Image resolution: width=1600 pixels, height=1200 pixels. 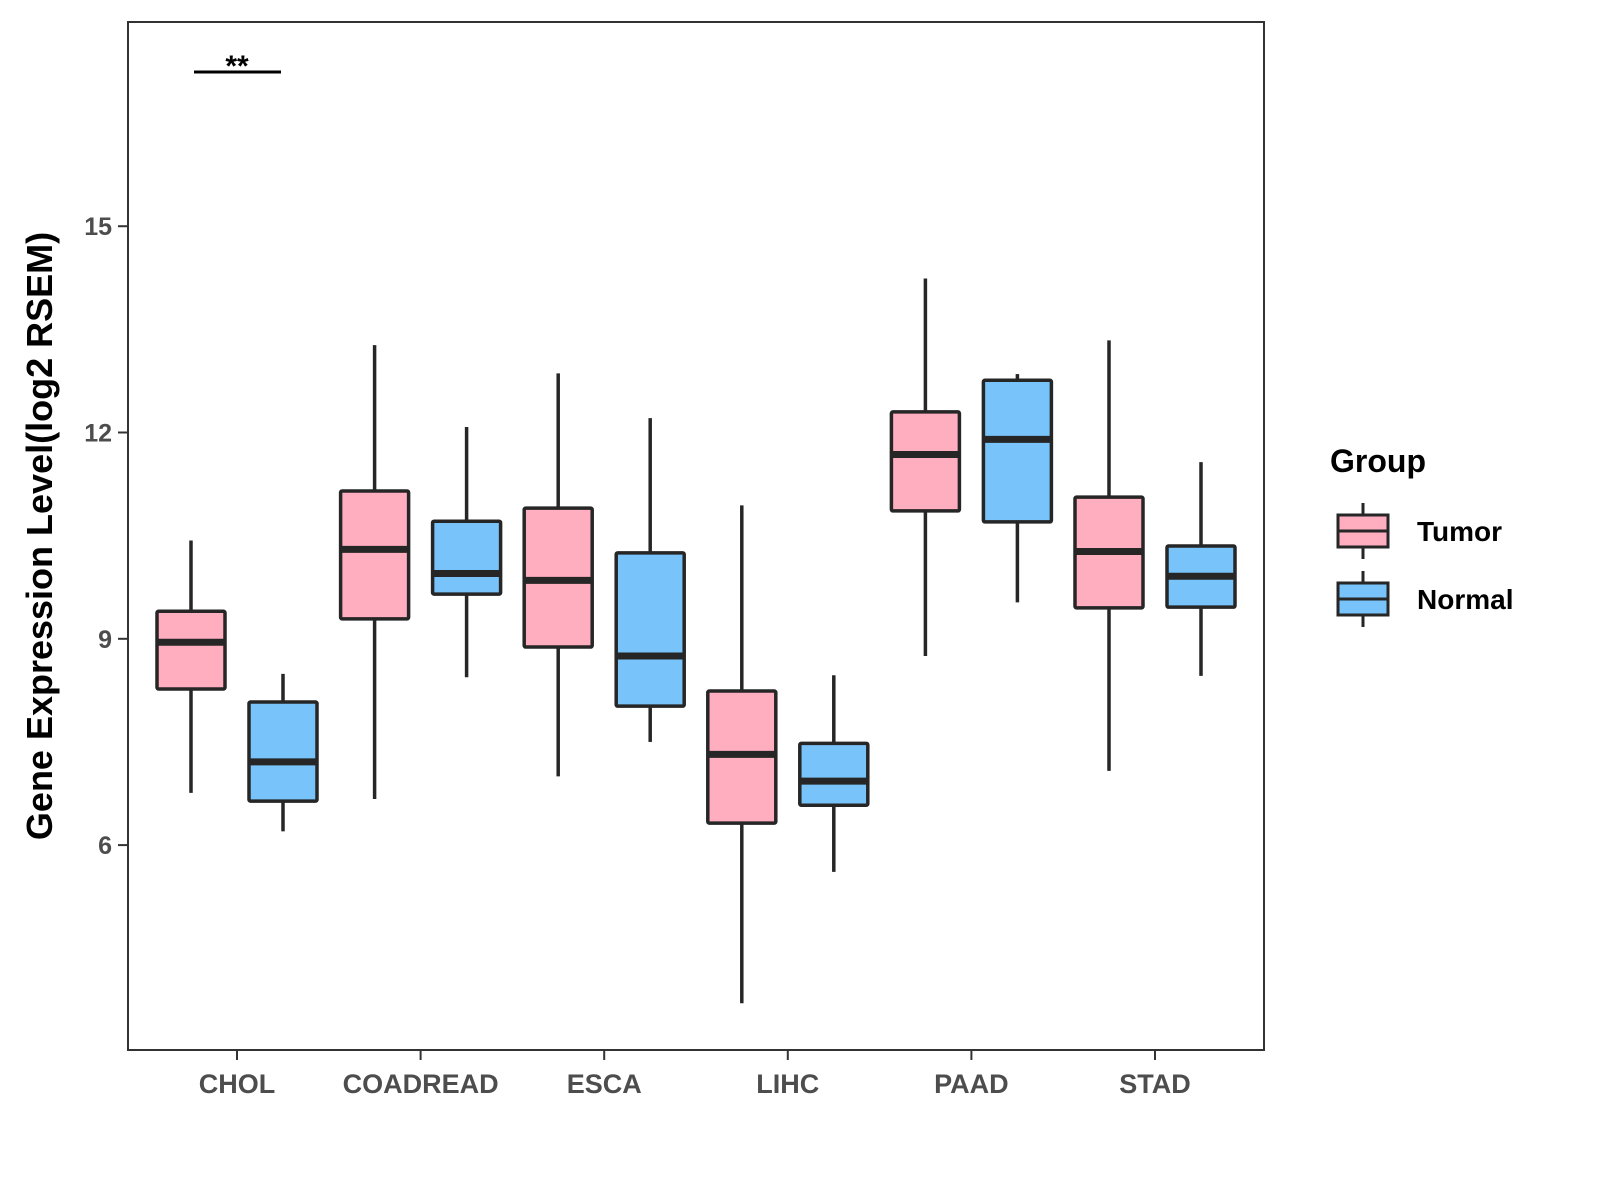 I want to click on box-tumor-coadread, so click(x=374, y=572).